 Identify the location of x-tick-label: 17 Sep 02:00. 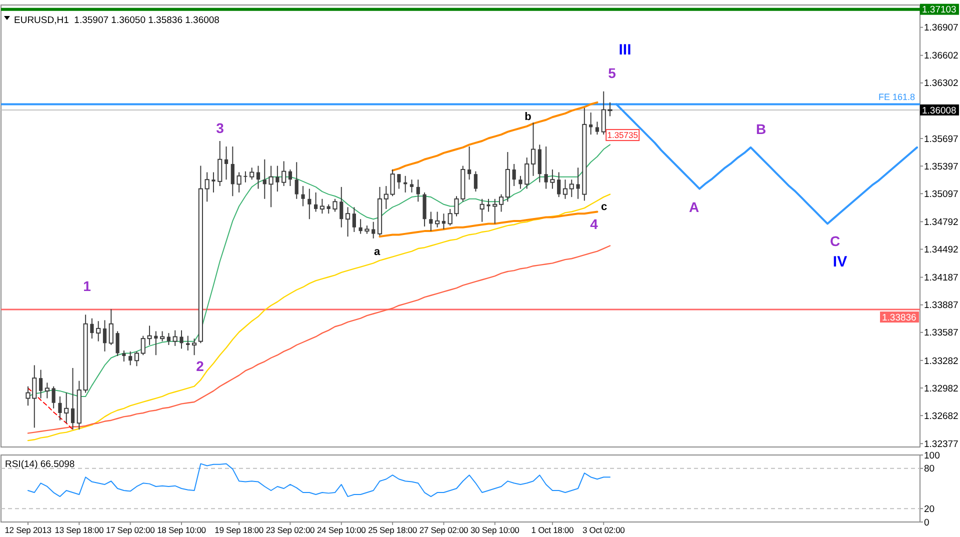
(131, 530).